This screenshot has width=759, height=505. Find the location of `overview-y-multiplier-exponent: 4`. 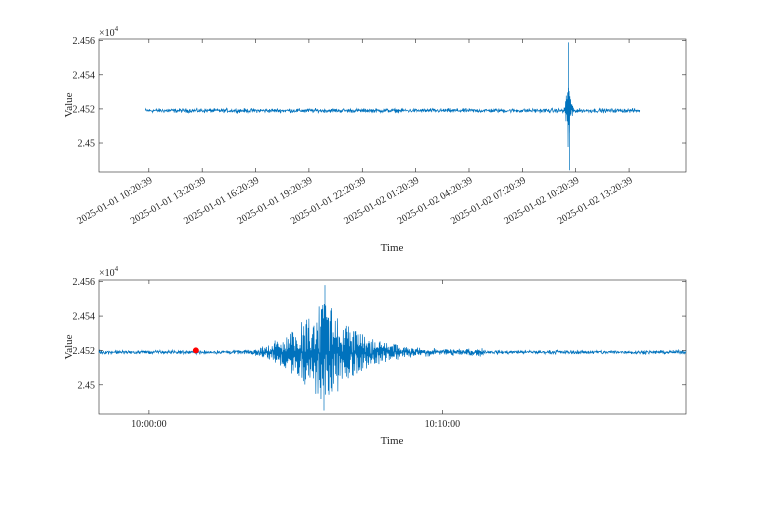

overview-y-multiplier-exponent: 4 is located at coordinates (117, 29).